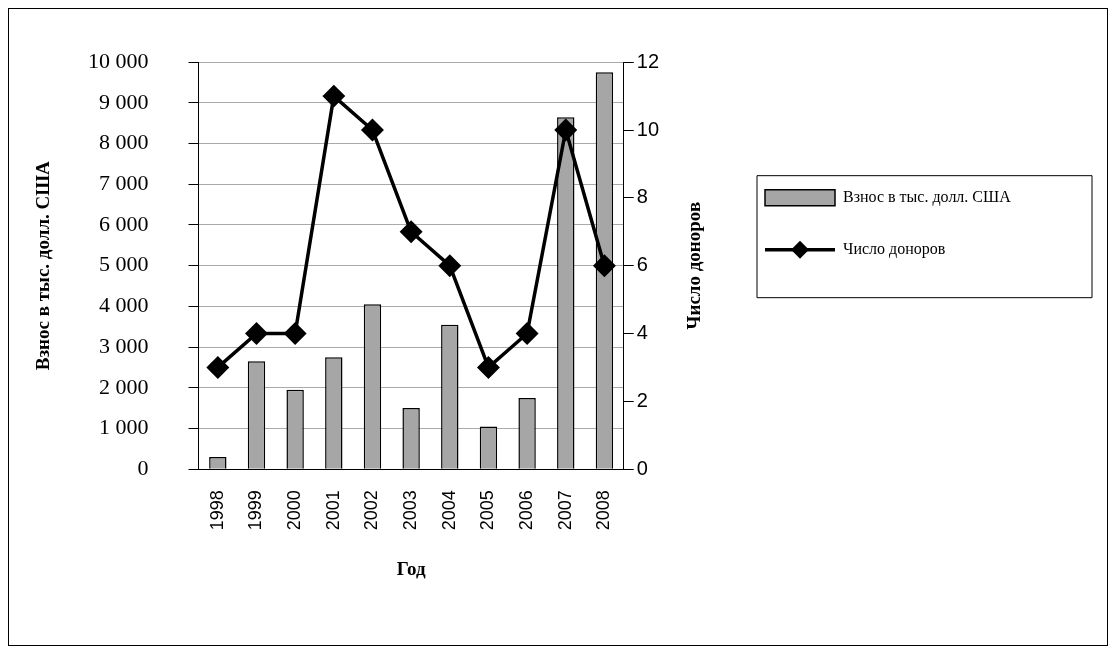  What do you see at coordinates (642, 332) in the screenshot?
I see `y2-tick-label: 4` at bounding box center [642, 332].